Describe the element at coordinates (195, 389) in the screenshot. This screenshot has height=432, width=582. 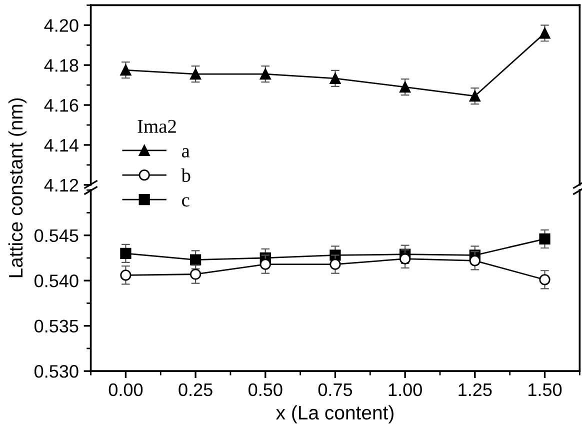
I see `x-tick-label: 0.25` at that location.